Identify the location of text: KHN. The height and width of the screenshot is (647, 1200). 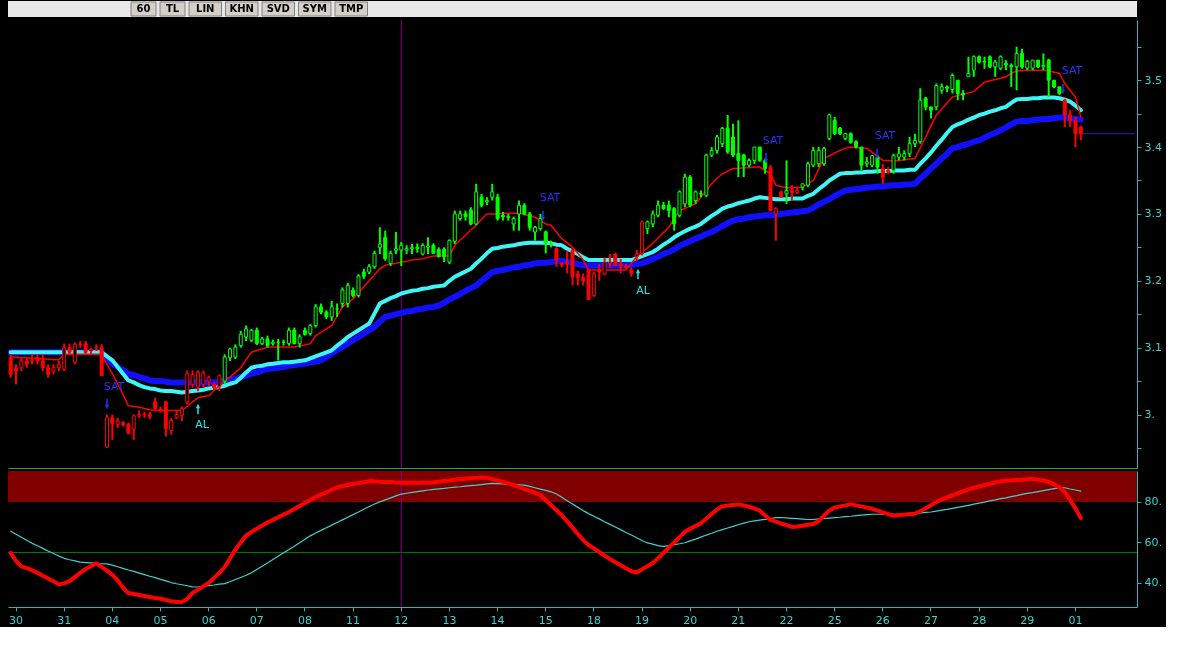
(241, 8).